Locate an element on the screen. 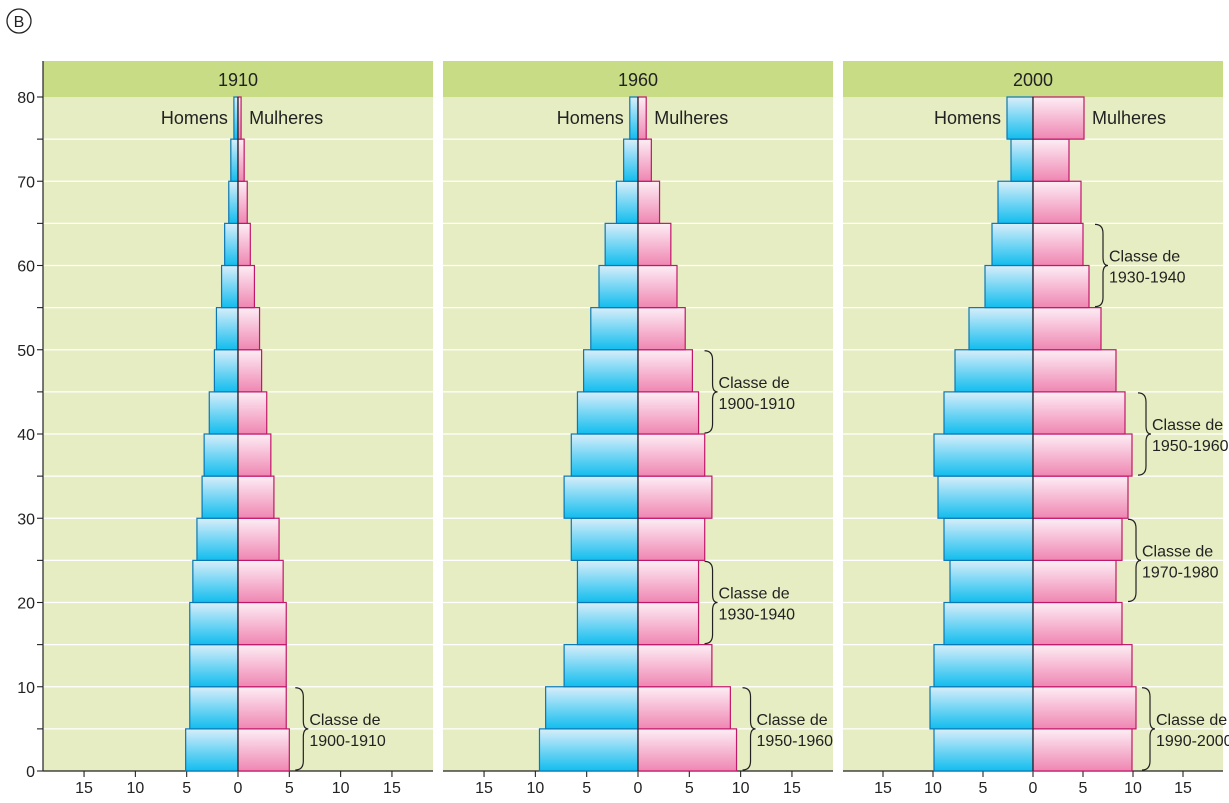 Image resolution: width=1229 pixels, height=803 pixels. y-tick-label: 60 is located at coordinates (26, 267).